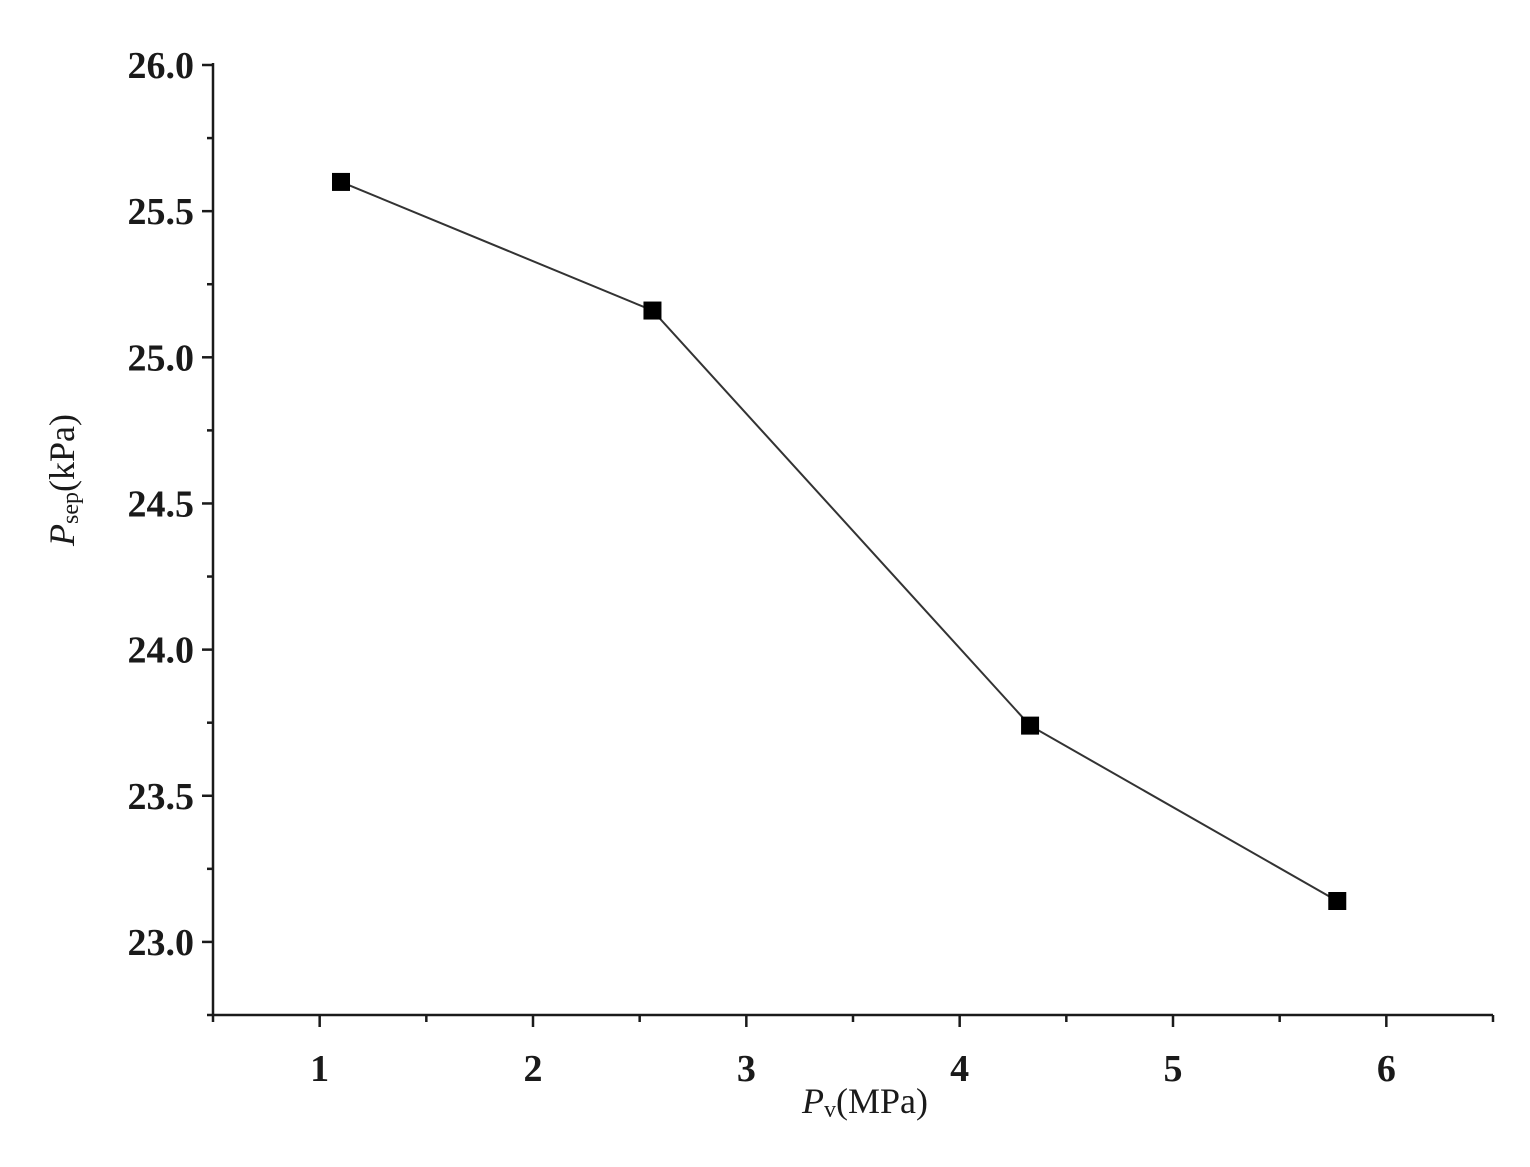  What do you see at coordinates (830, 1110) in the screenshot?
I see `x-axis-label-subscript: v` at bounding box center [830, 1110].